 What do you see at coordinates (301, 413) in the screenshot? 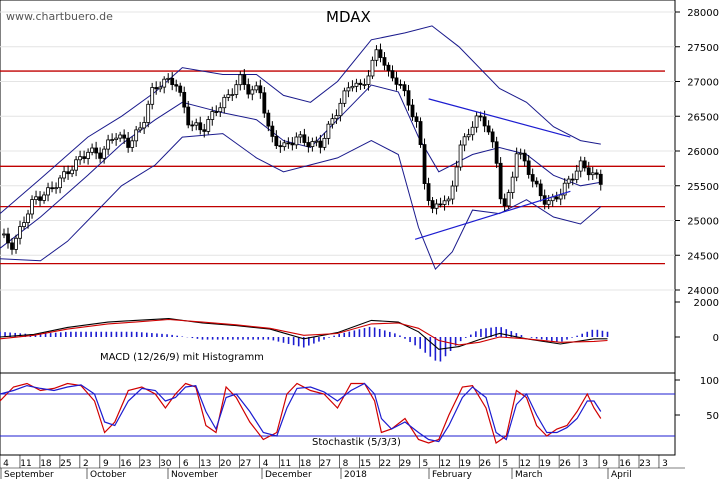
I see `stochastic-k-line` at bounding box center [301, 413].